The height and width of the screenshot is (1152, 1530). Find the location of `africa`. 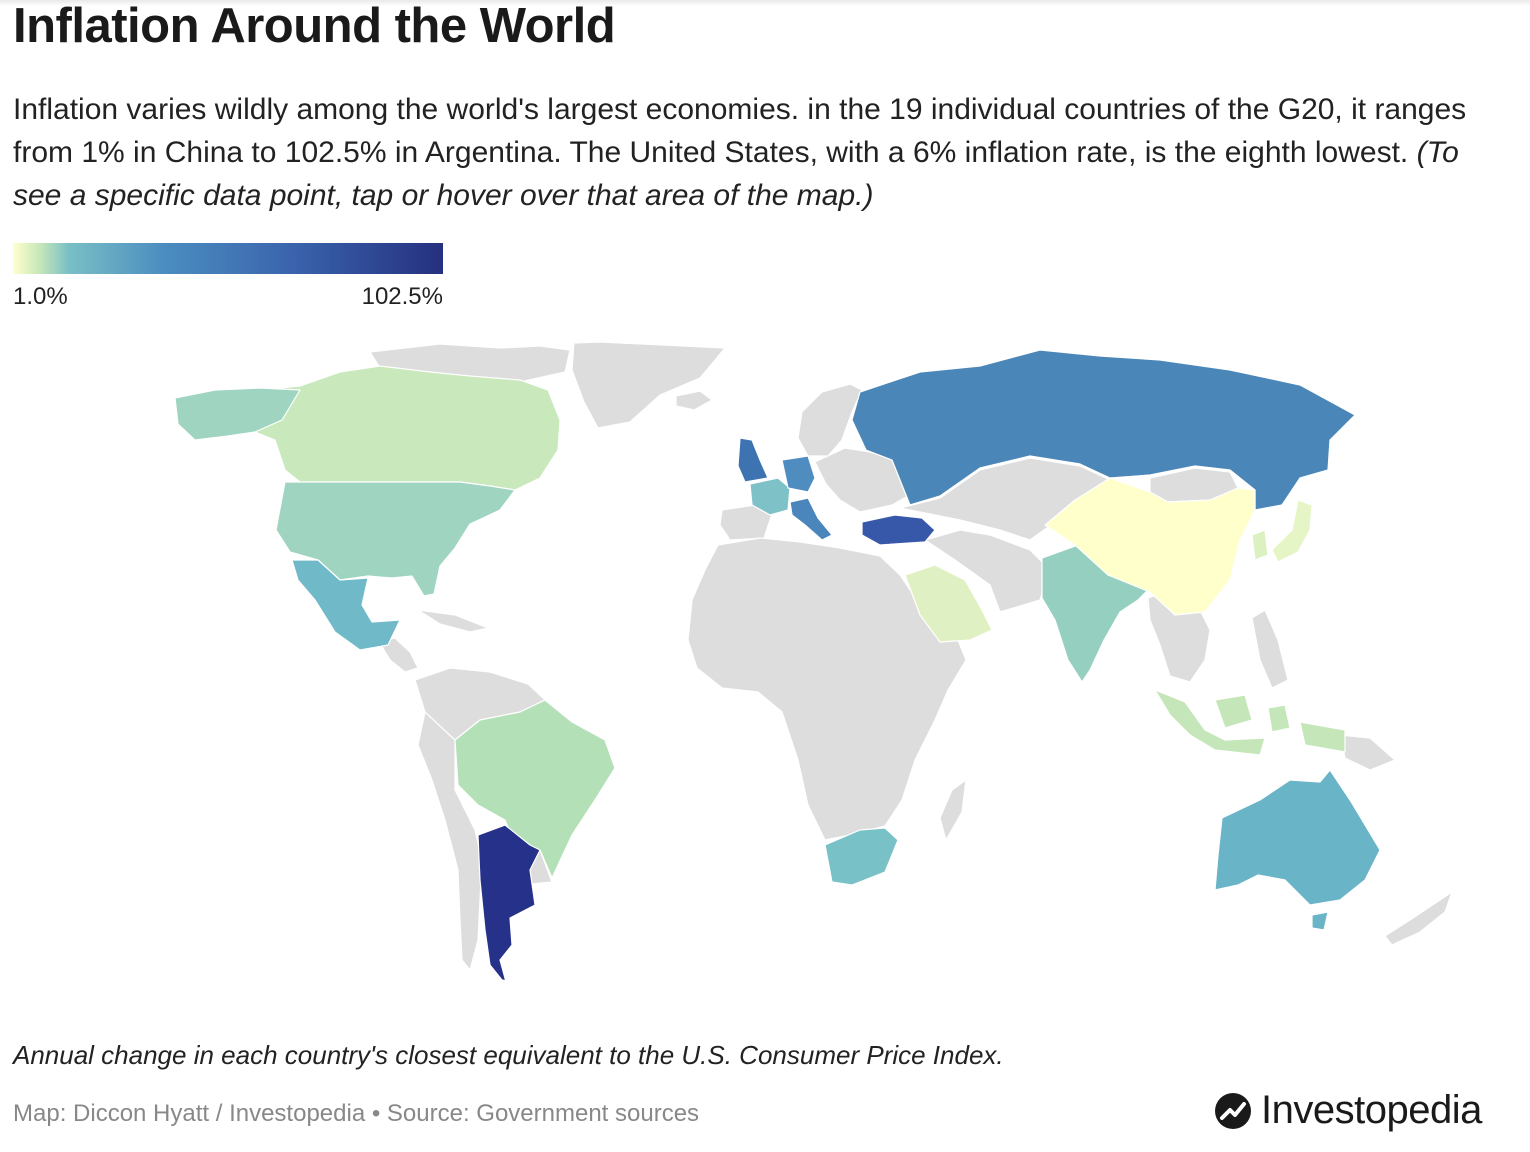

africa is located at coordinates (827, 689).